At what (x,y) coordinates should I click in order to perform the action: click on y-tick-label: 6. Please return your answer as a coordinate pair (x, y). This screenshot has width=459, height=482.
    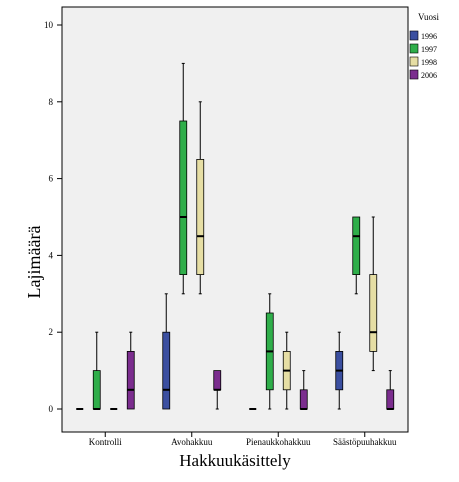
    Looking at the image, I should click on (51, 179).